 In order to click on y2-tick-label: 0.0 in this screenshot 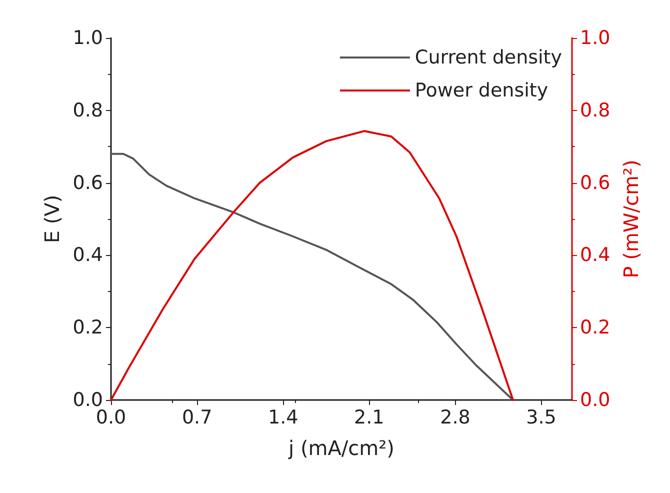, I will do `click(595, 400)`.